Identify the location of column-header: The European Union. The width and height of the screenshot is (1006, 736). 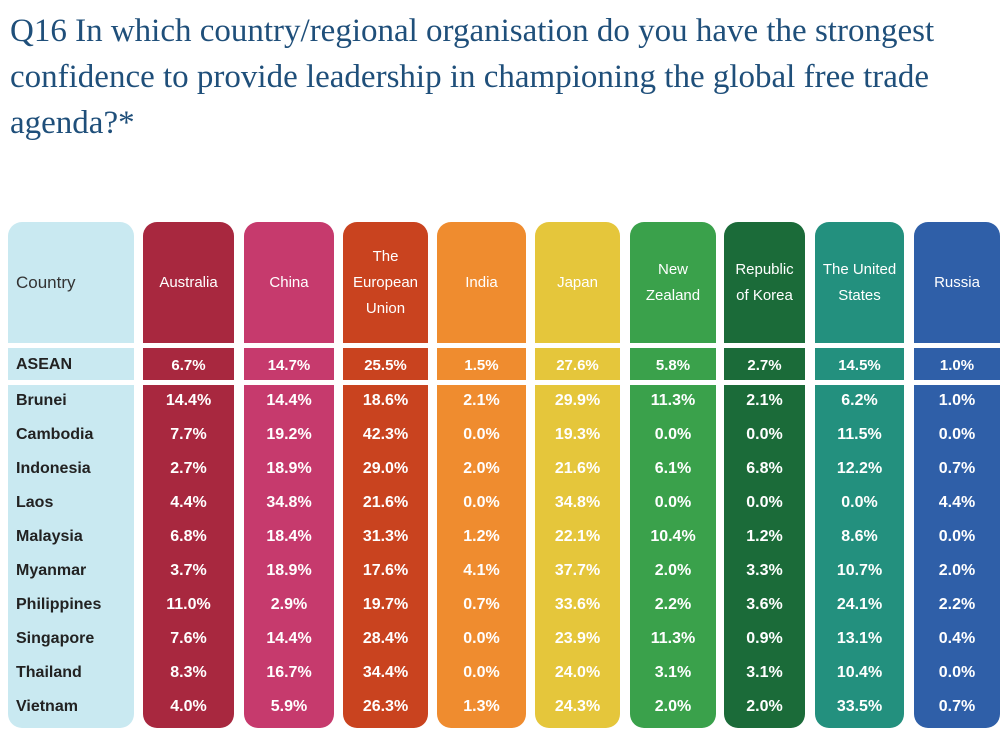
(385, 282).